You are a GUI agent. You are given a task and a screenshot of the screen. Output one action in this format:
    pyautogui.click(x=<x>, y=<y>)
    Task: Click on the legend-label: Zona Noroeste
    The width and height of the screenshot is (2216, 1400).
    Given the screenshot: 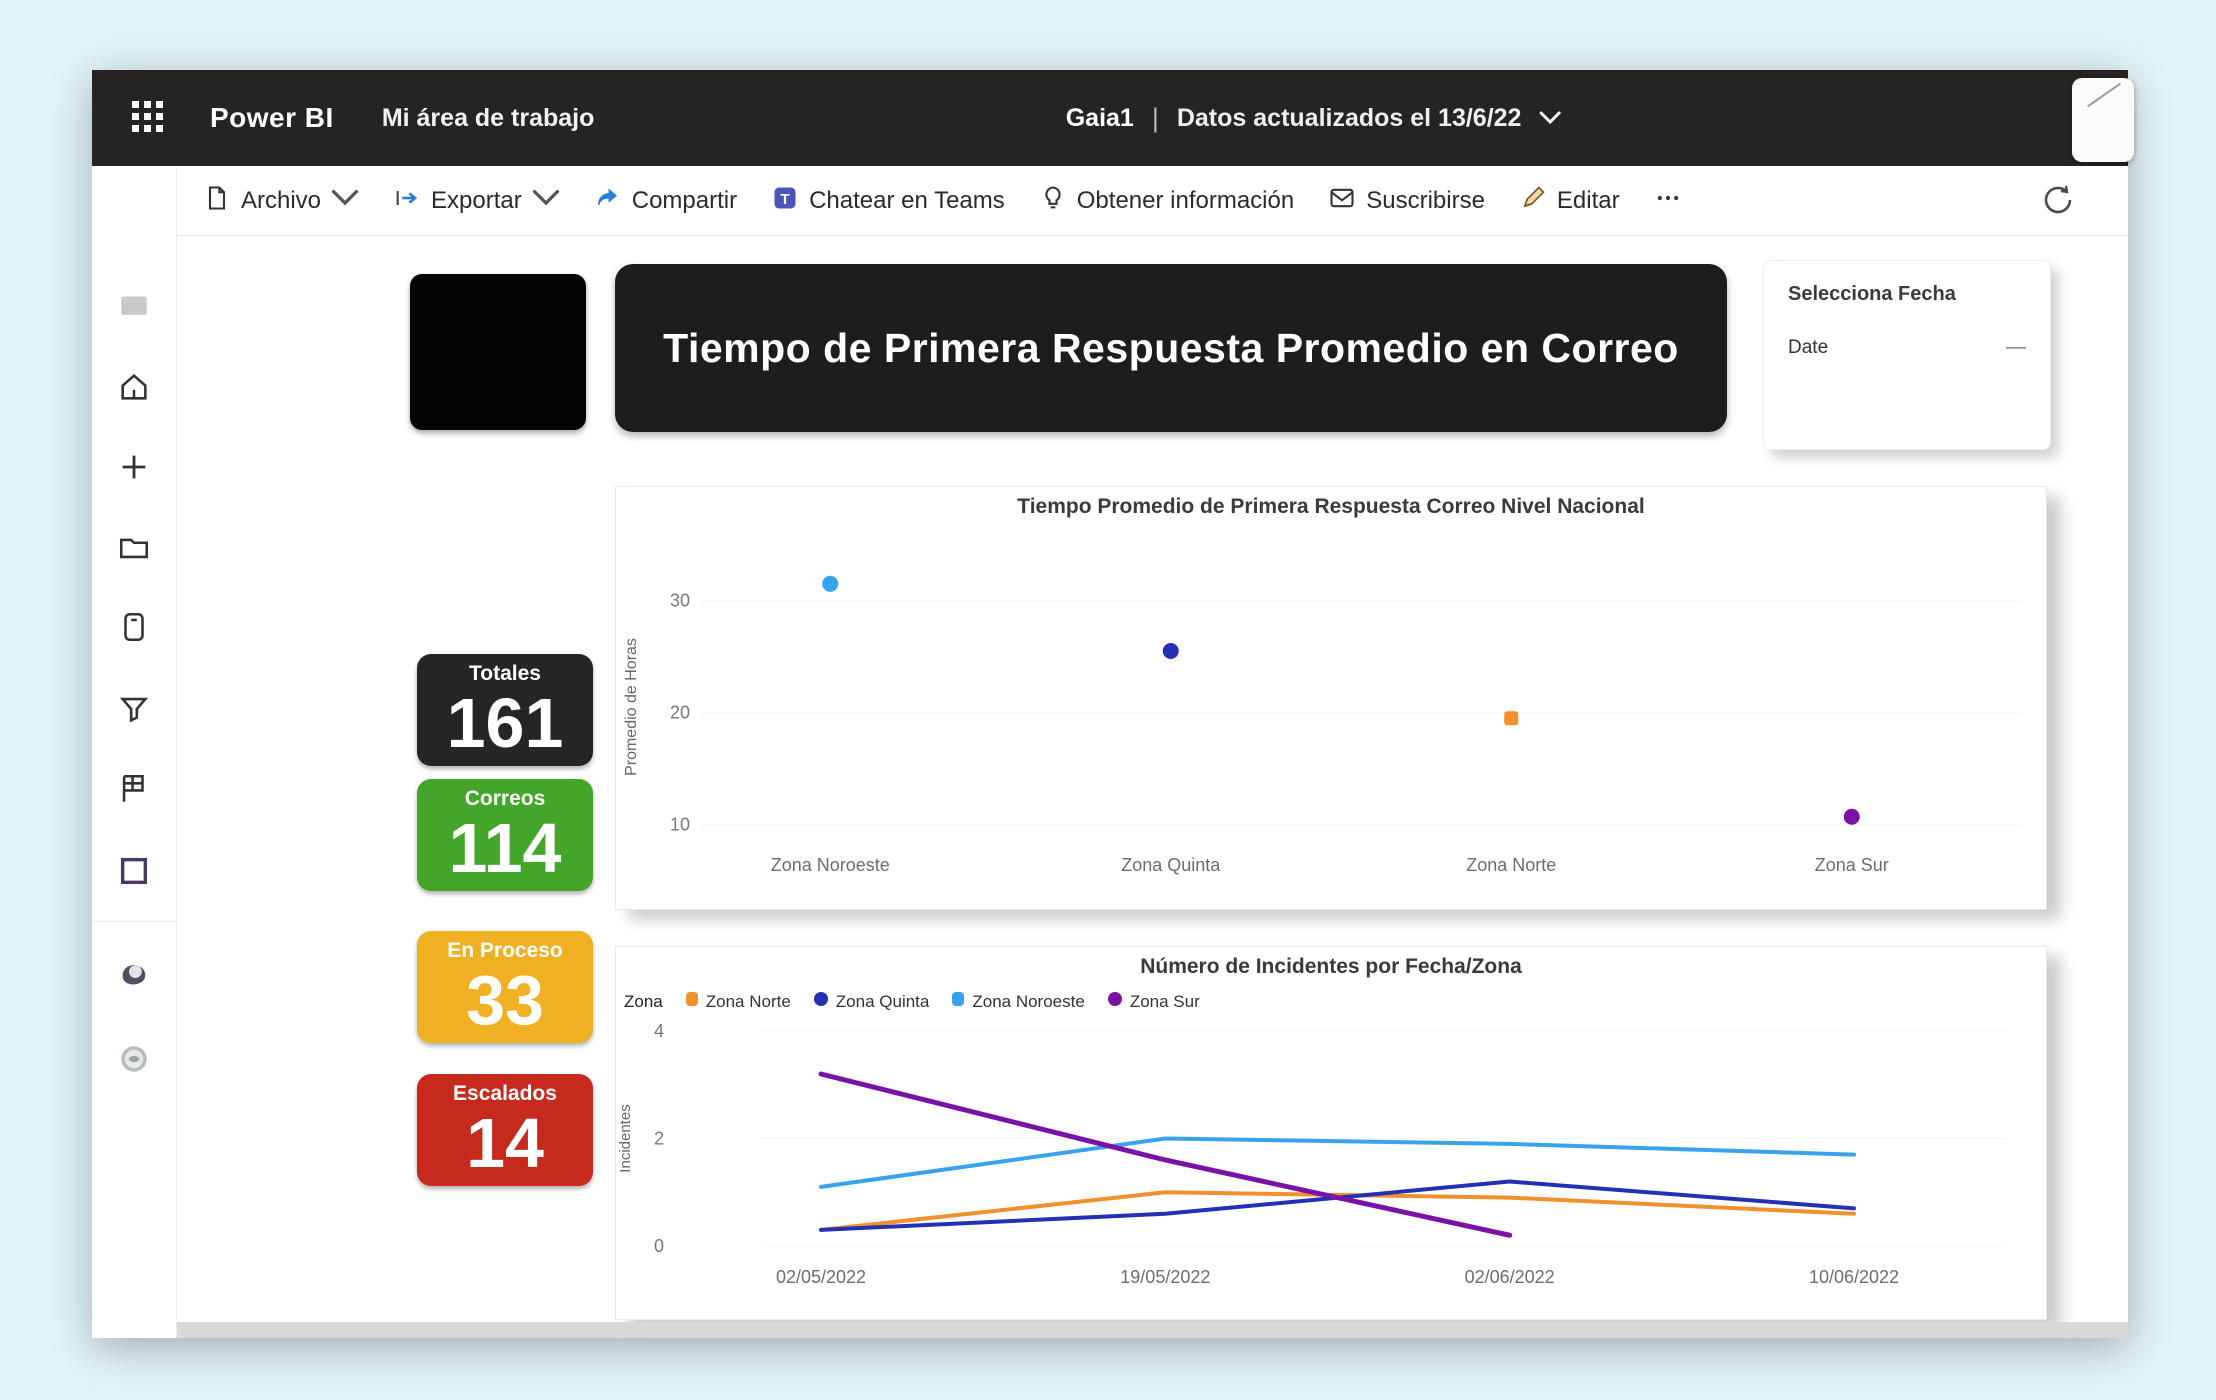 What is the action you would take?
    pyautogui.click(x=1028, y=1001)
    